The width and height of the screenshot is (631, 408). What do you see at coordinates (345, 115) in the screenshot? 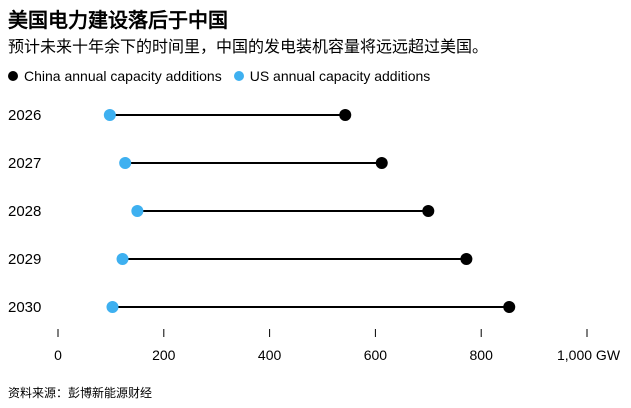
I see `china-point-2026` at bounding box center [345, 115].